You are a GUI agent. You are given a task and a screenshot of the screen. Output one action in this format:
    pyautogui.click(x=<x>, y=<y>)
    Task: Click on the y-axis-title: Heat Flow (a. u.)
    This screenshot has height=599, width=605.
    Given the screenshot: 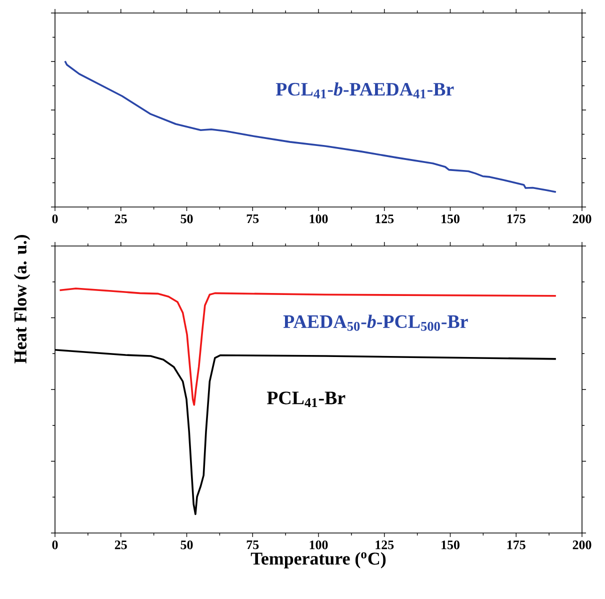 What is the action you would take?
    pyautogui.click(x=22, y=299)
    